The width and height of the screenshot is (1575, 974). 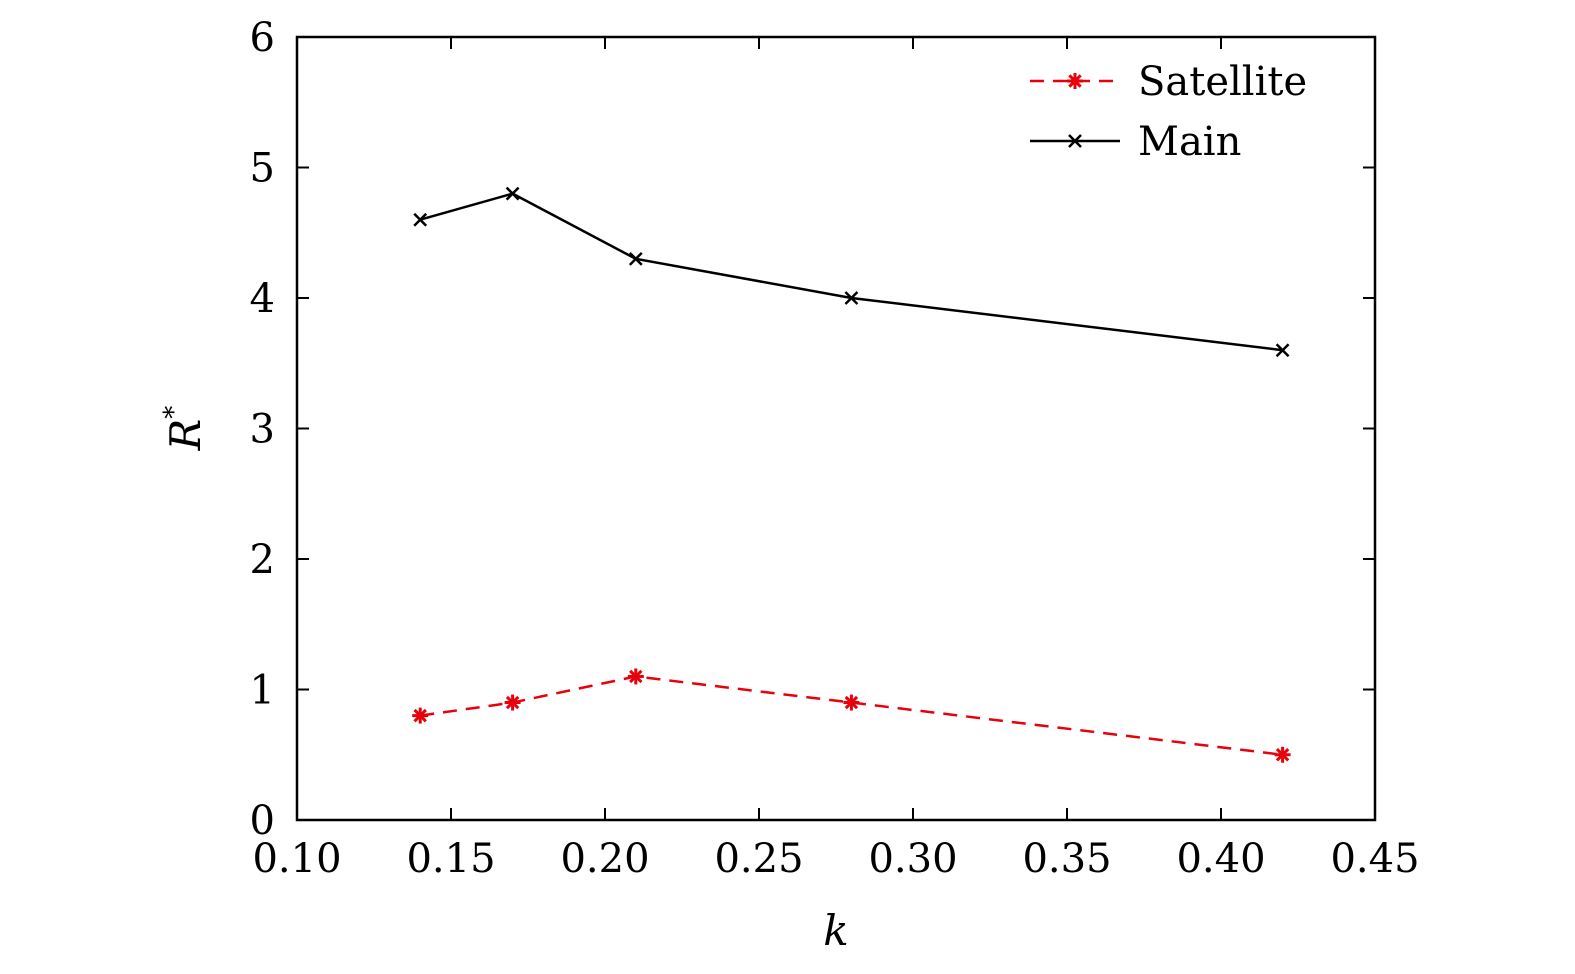 What do you see at coordinates (262, 691) in the screenshot?
I see `y-tick-label: 1` at bounding box center [262, 691].